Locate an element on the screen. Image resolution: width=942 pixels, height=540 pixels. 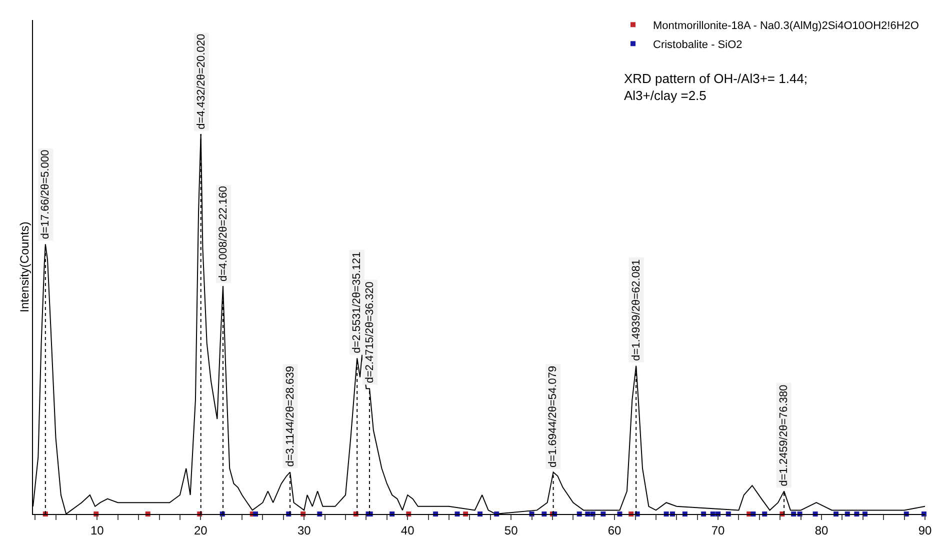
x-tick-label: 20 is located at coordinates (201, 530).